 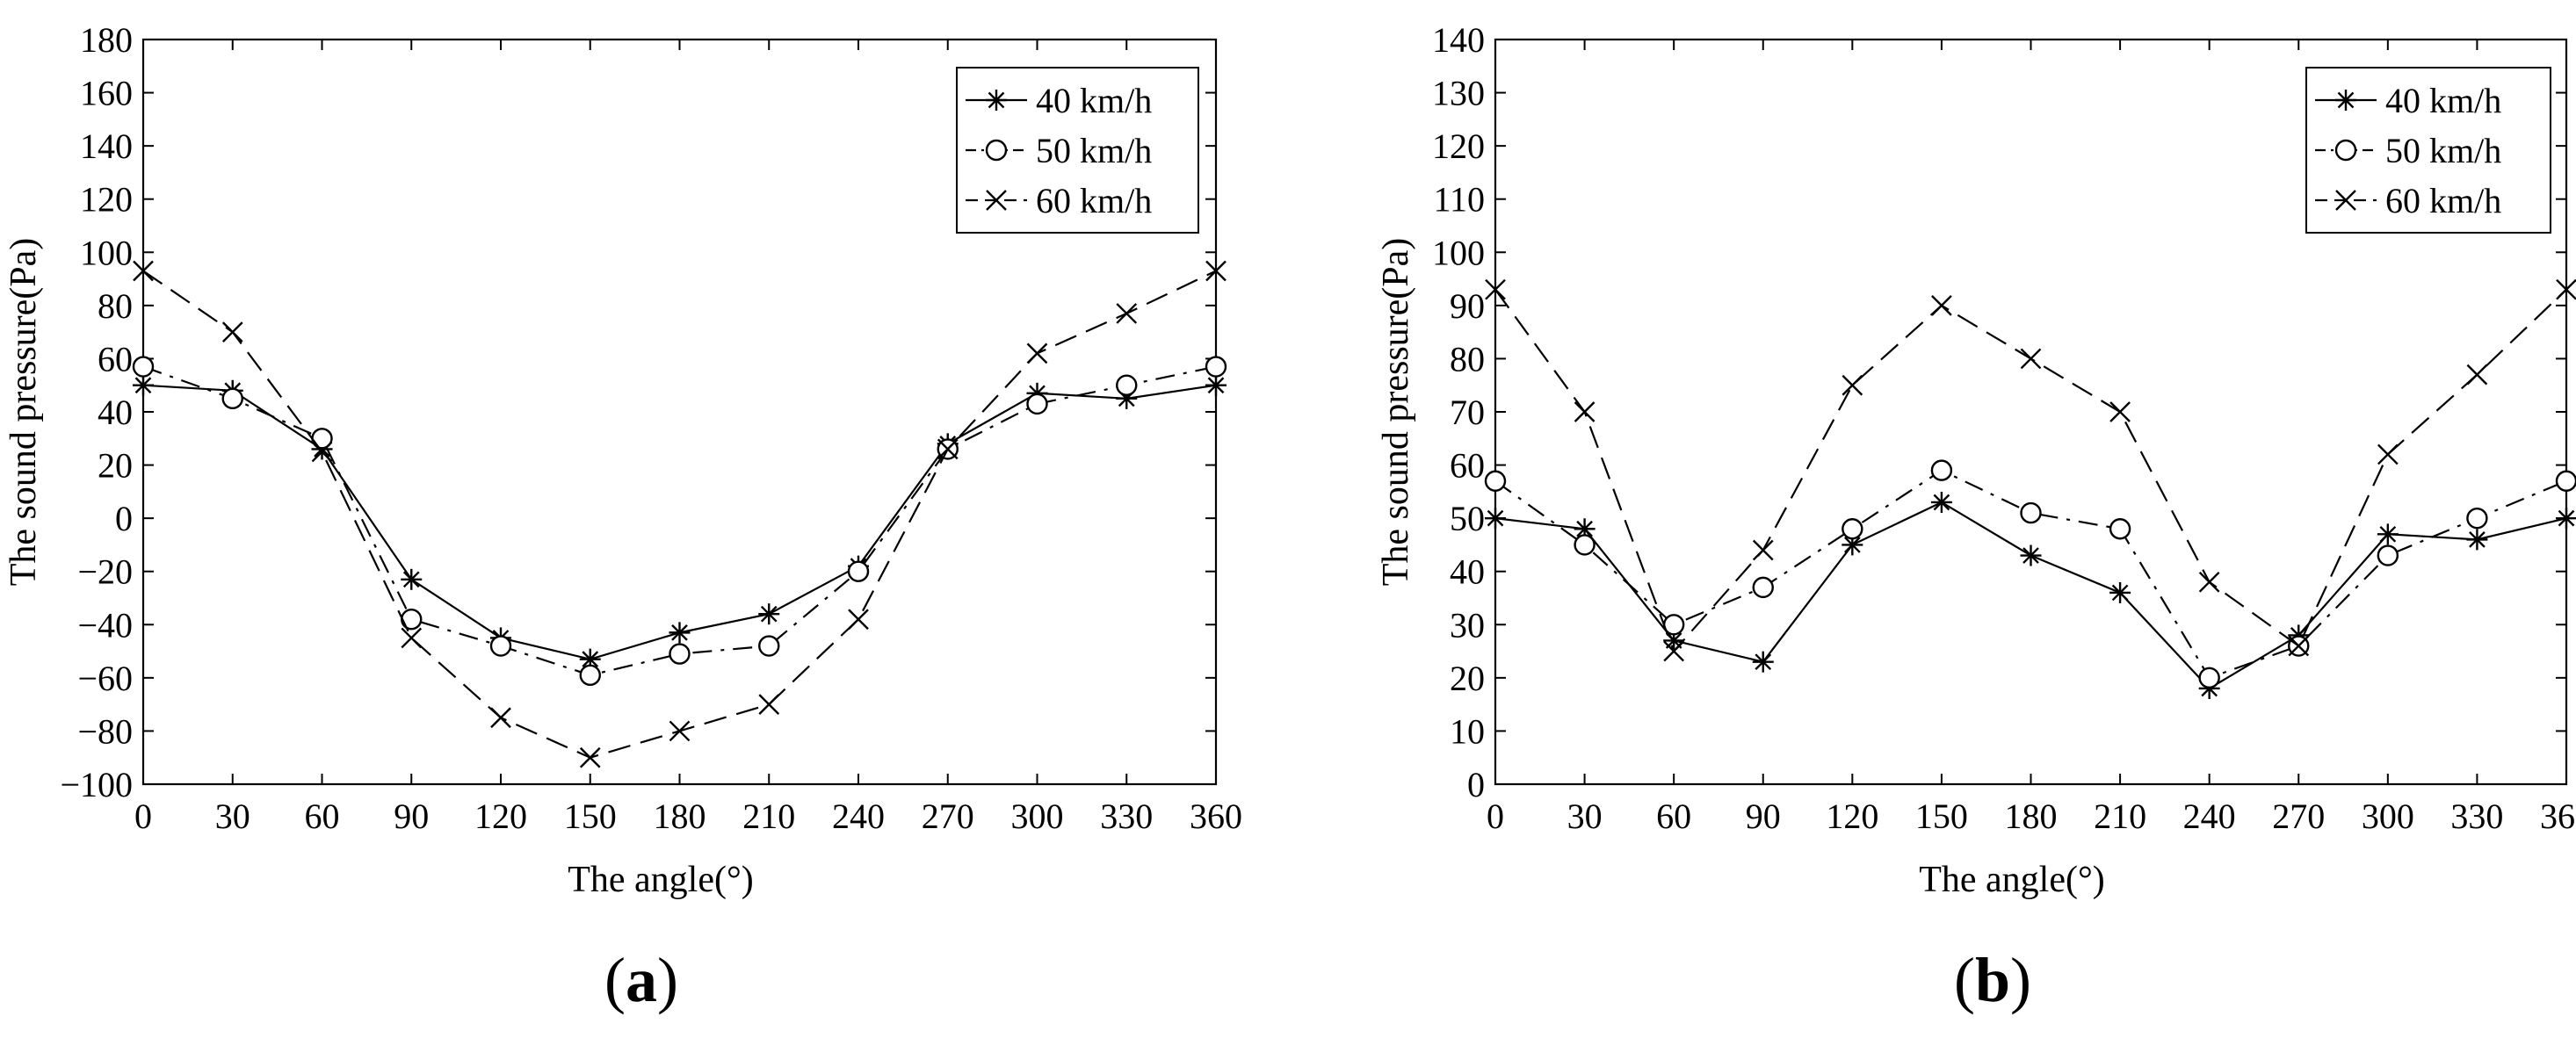 What do you see at coordinates (680, 816) in the screenshot?
I see `x-tick-label: 180` at bounding box center [680, 816].